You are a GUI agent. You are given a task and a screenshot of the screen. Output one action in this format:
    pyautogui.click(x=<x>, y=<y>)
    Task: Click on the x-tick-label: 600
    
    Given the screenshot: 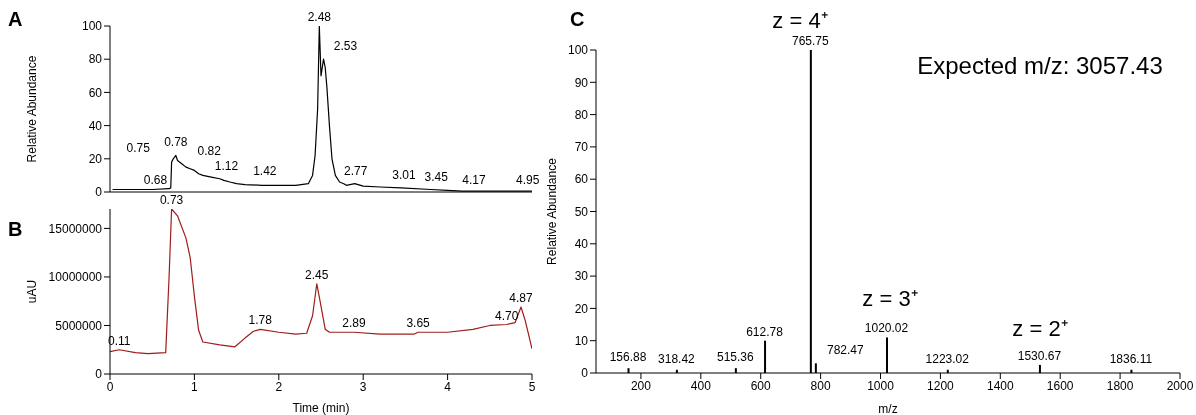 What is the action you would take?
    pyautogui.click(x=761, y=385)
    